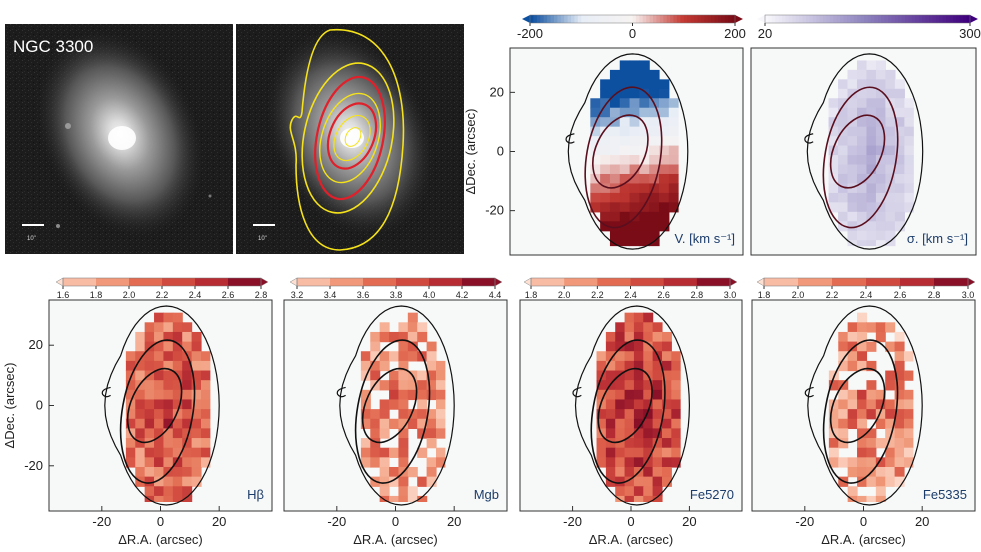 Image resolution: width=981 pixels, height=552 pixels. Describe the element at coordinates (970, 33) in the screenshot. I see `colorbar-tick-label: 300` at that location.